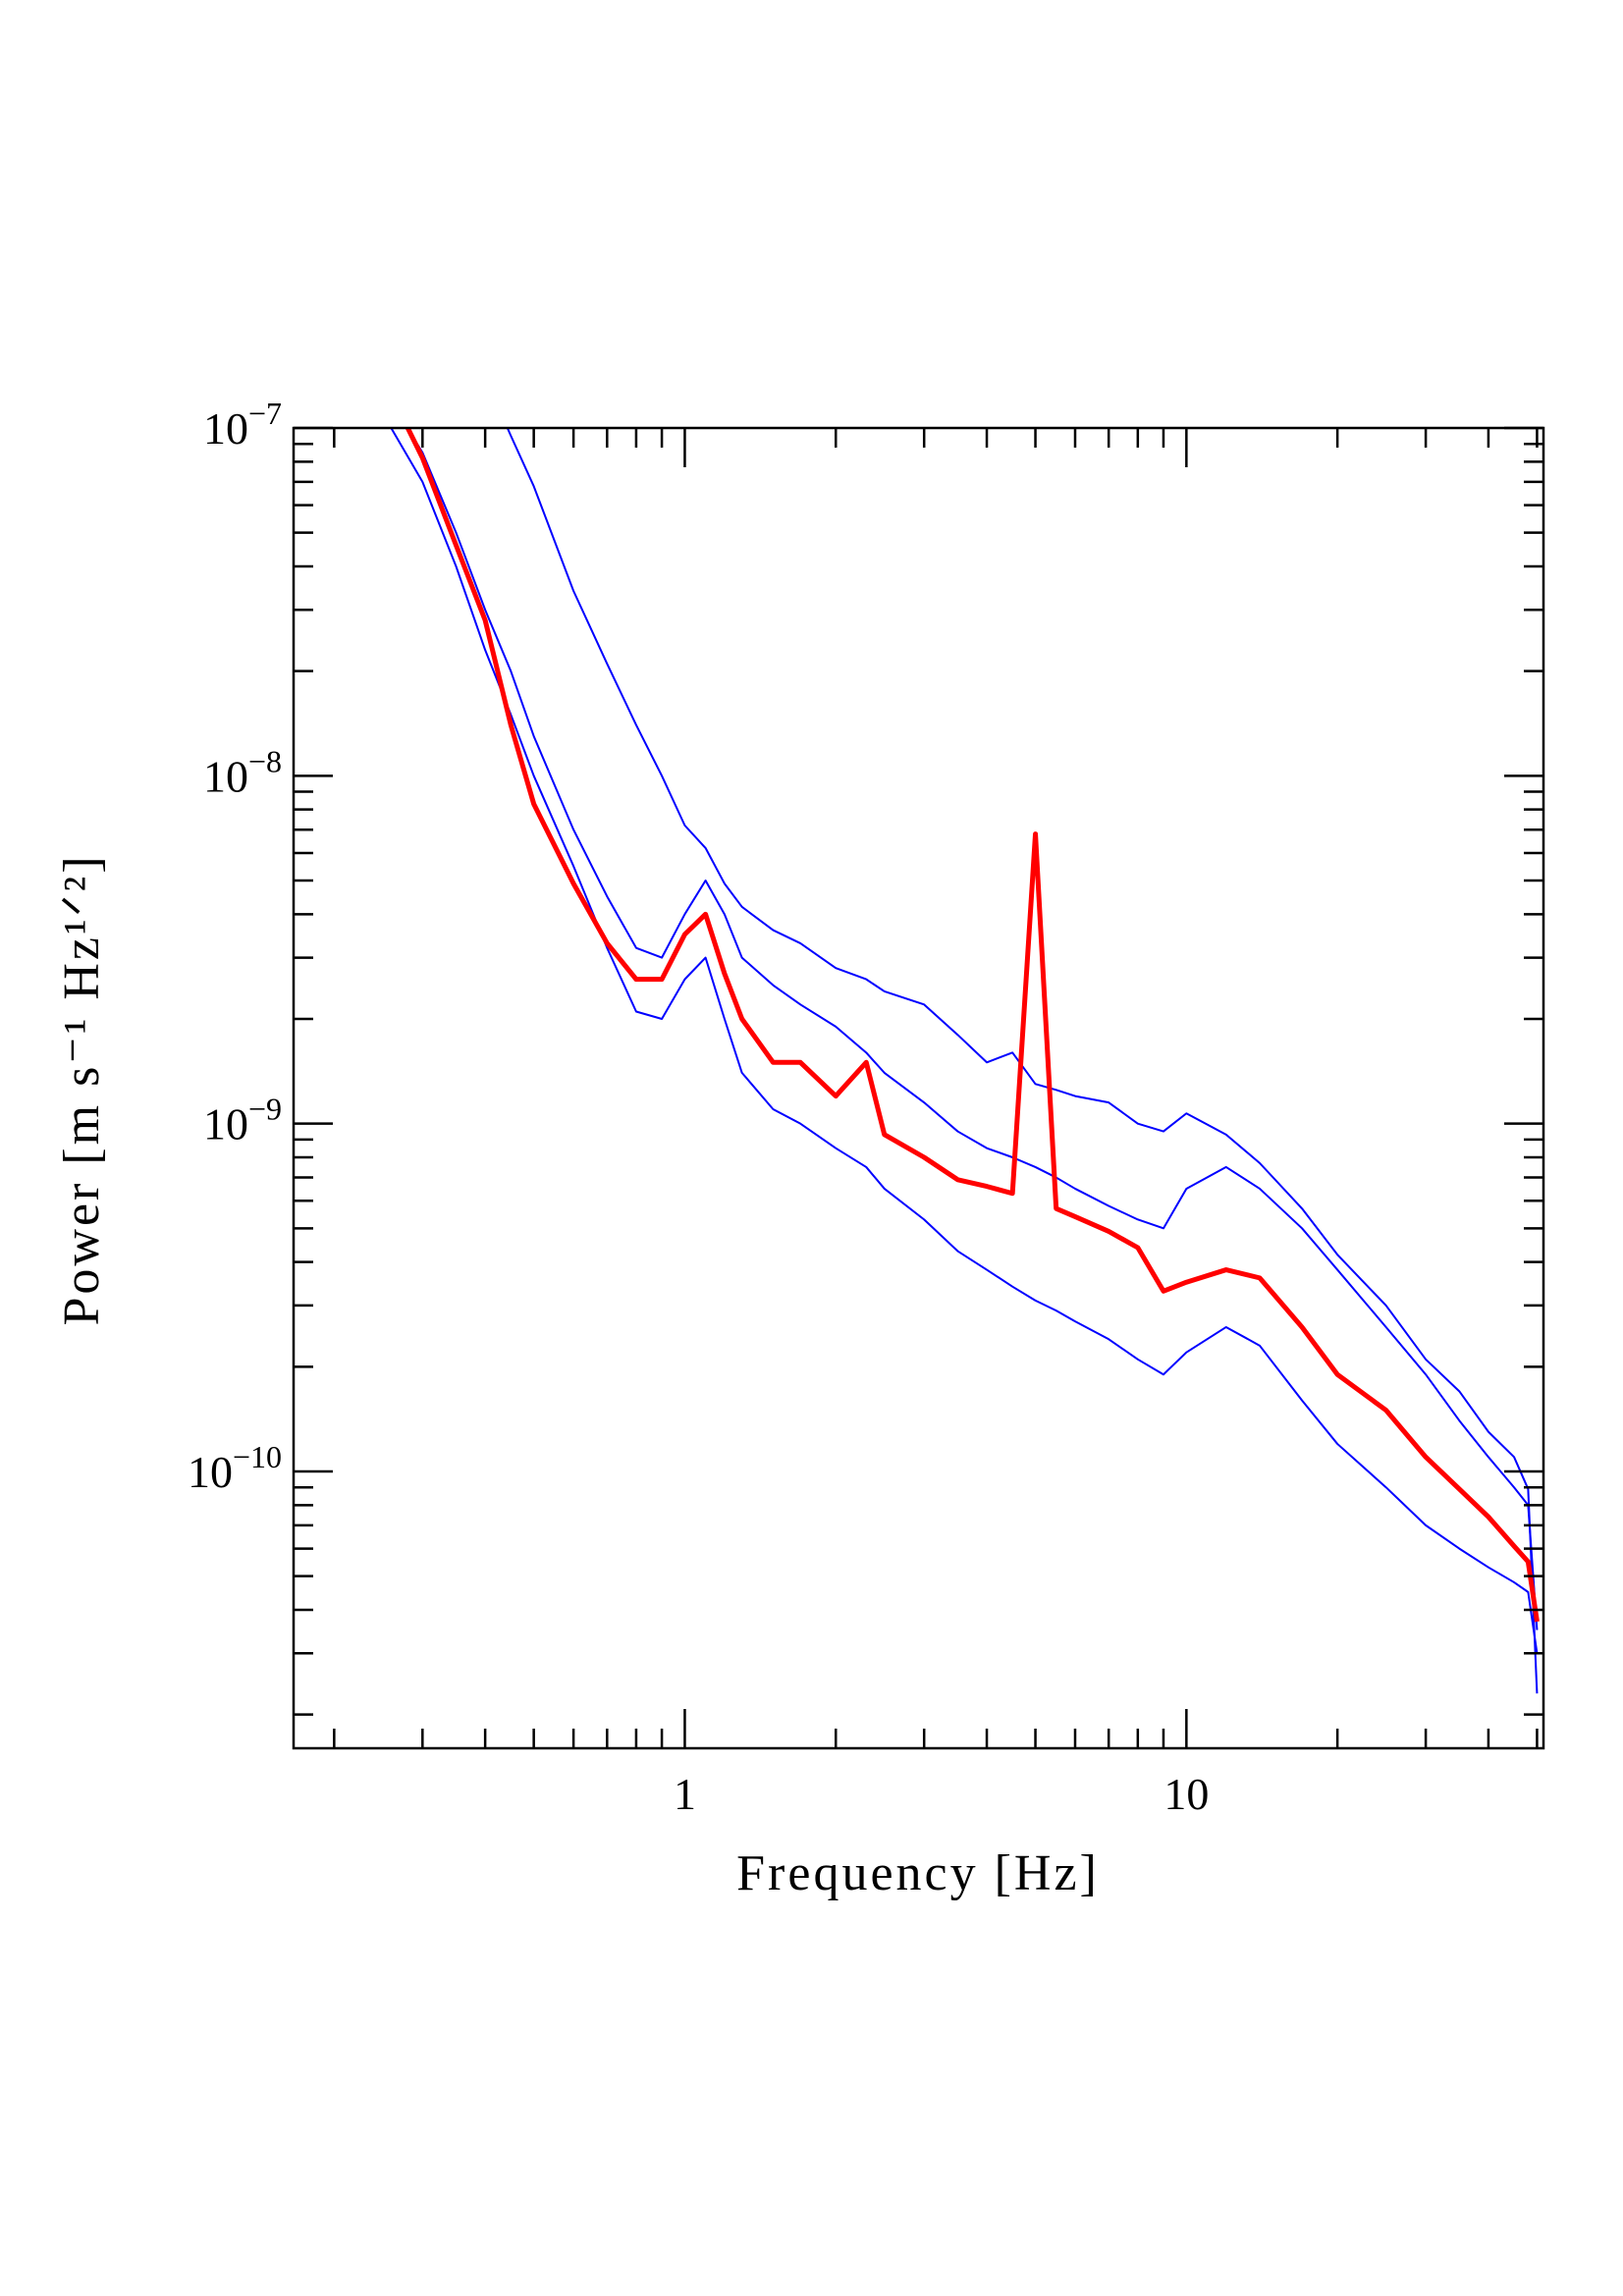 The image size is (1623, 2296). What do you see at coordinates (242, 425) in the screenshot?
I see `y-tick-label: 10⁻⁷` at bounding box center [242, 425].